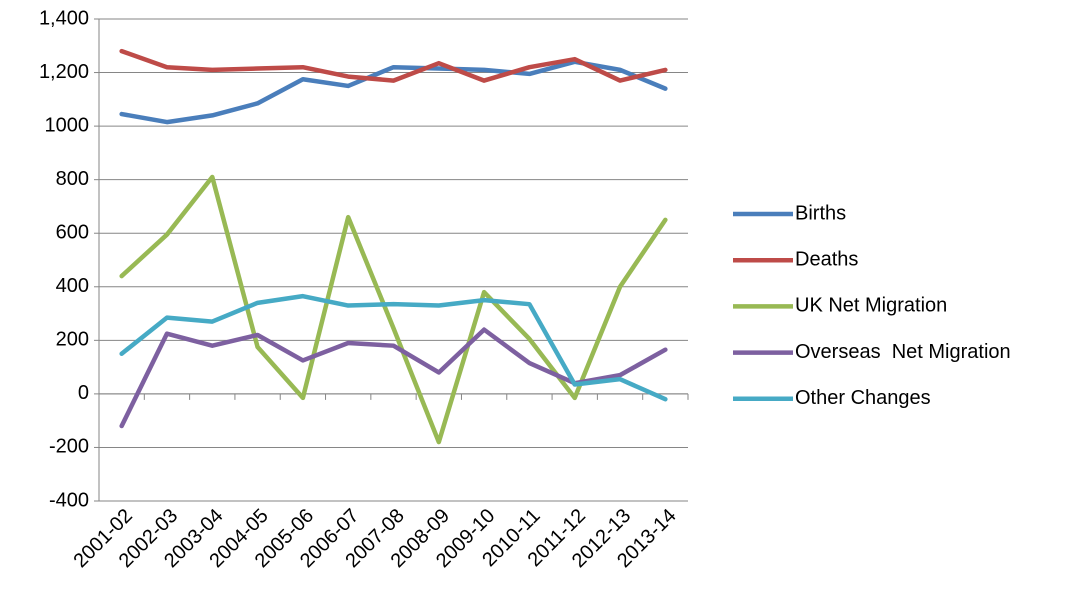  Describe the element at coordinates (826, 259) in the screenshot. I see `legend-label: Deaths` at that location.